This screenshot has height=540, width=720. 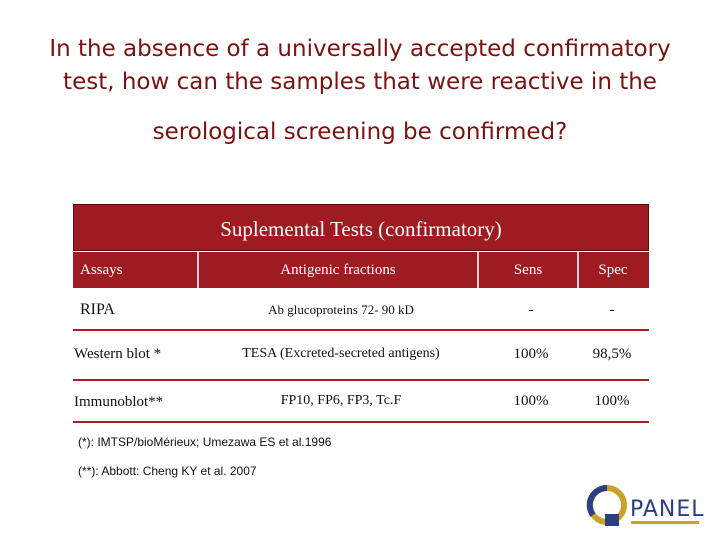 What do you see at coordinates (167, 471) in the screenshot?
I see `footnote: (**): Abbott: Cheng KY et al. 2007` at bounding box center [167, 471].